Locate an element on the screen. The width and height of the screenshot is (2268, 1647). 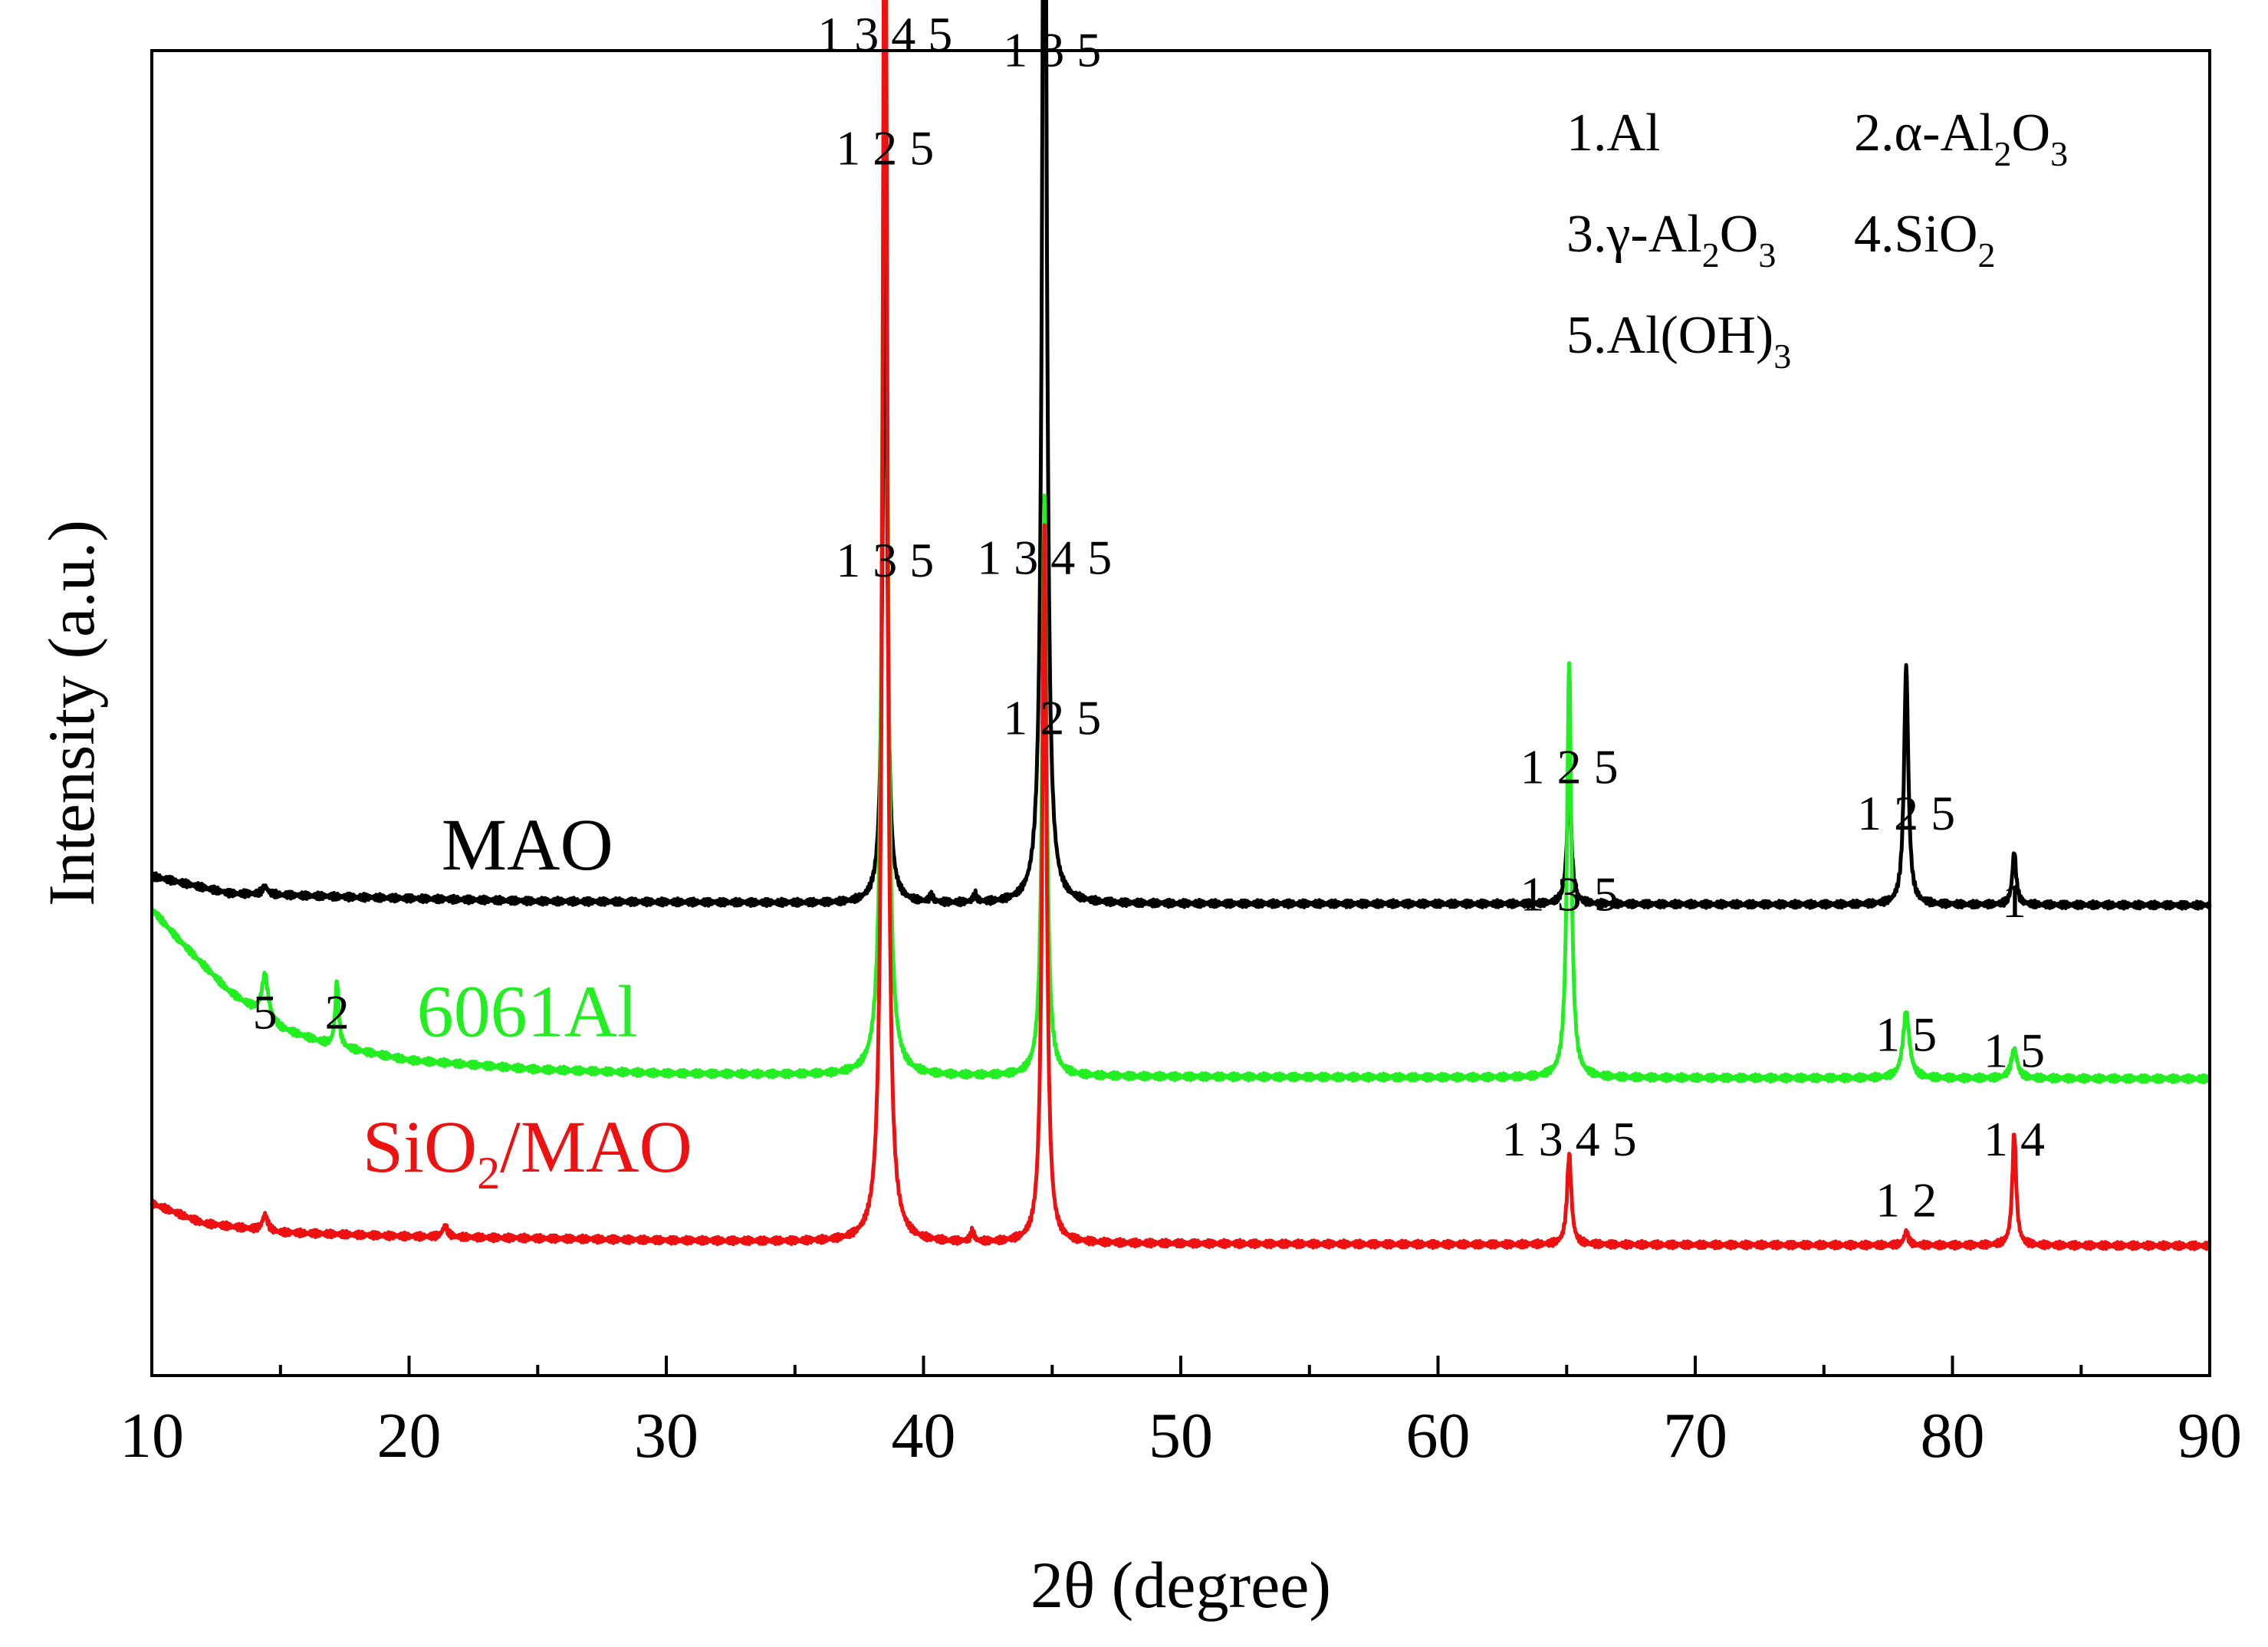
legend-entry-4: 4.SiO2 is located at coordinates (1924, 239).